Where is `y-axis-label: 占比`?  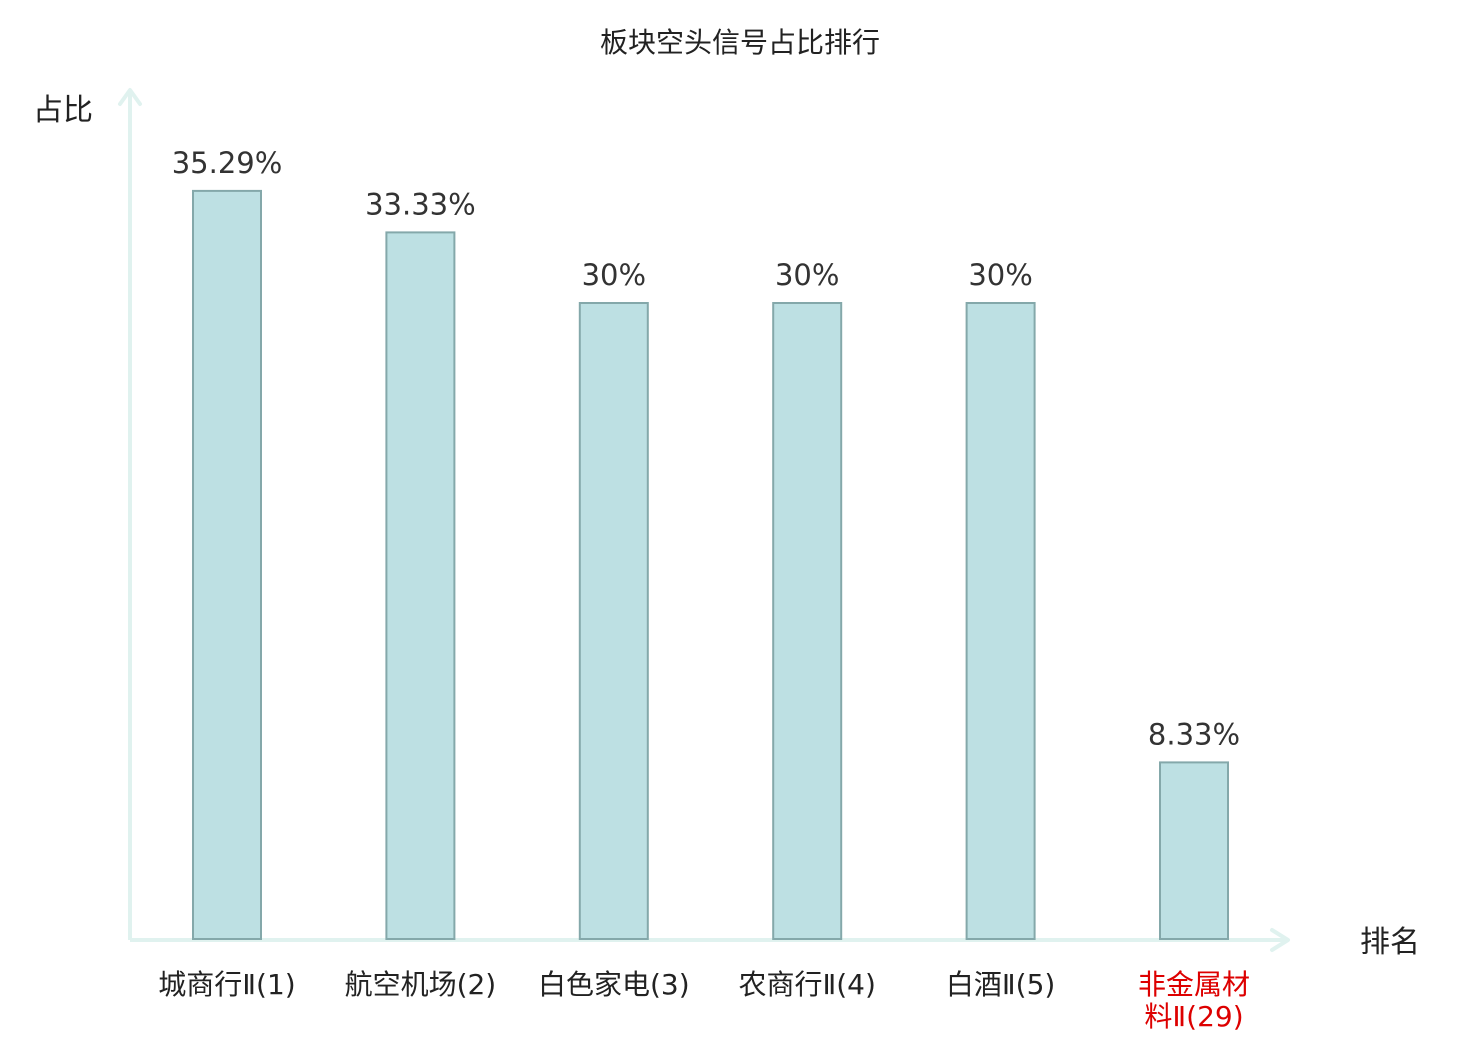
y-axis-label: 占比 is located at coordinates (63, 110).